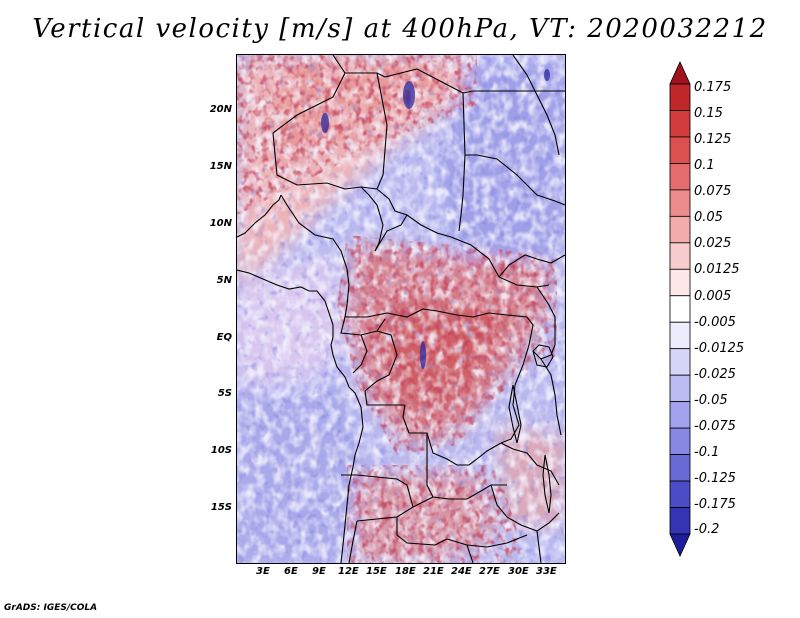  What do you see at coordinates (715, 374) in the screenshot?
I see `colorbar-label: -0.025` at bounding box center [715, 374].